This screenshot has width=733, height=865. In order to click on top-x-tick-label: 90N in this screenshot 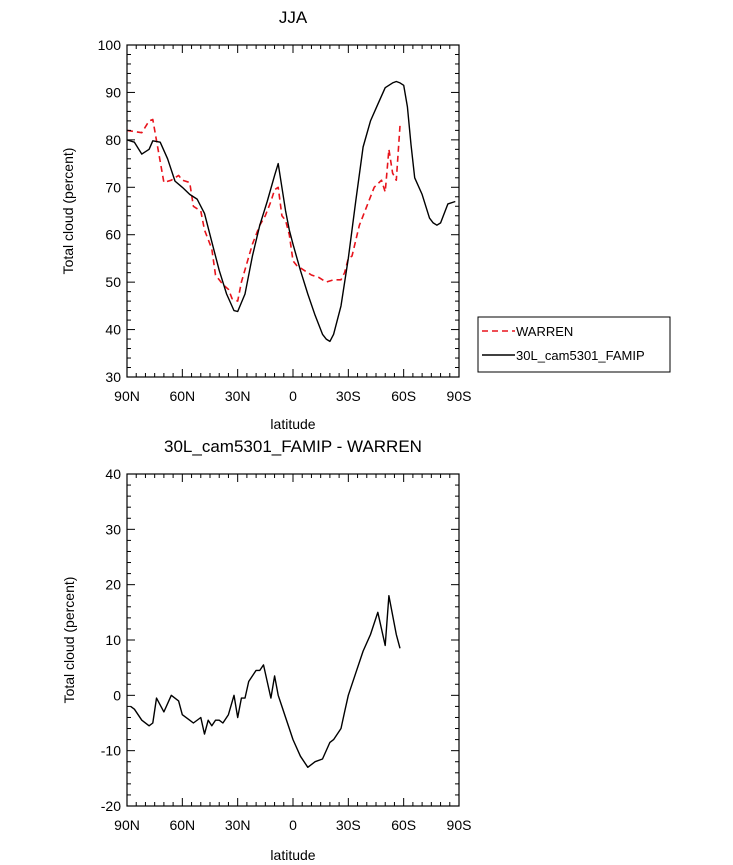, I will do `click(127, 396)`.